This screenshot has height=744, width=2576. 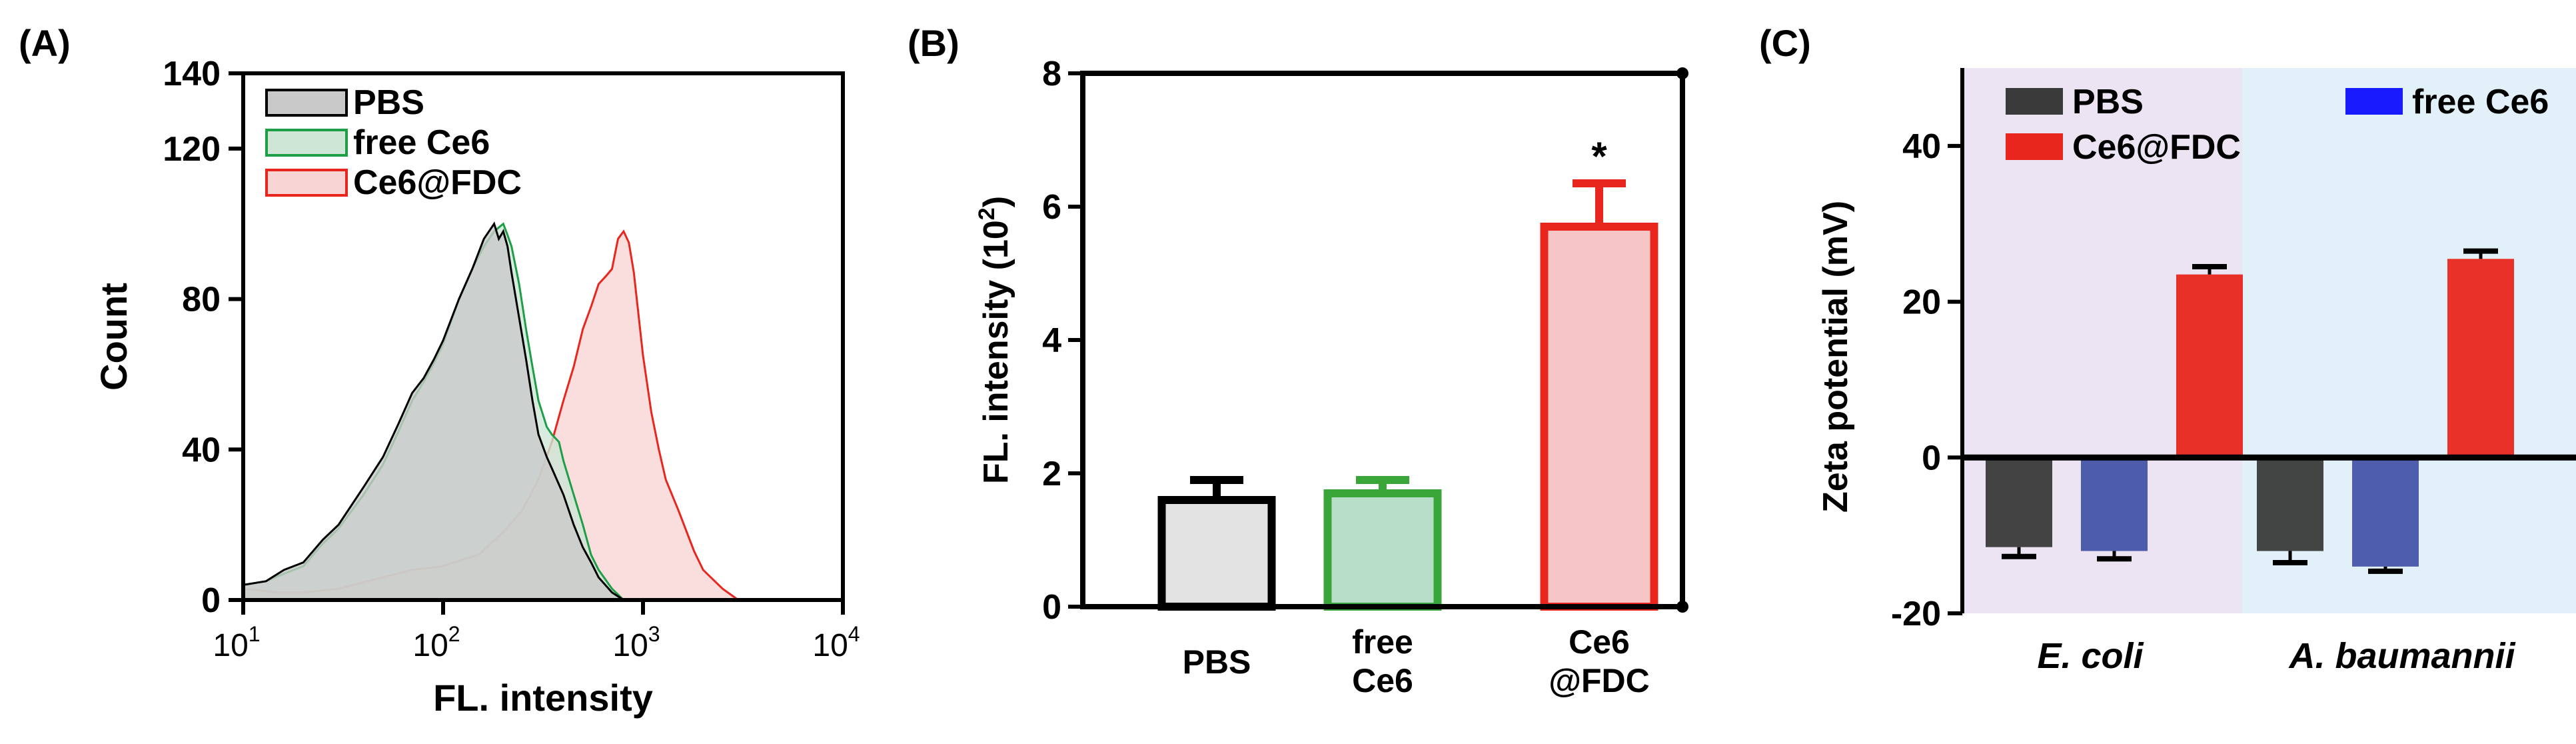 What do you see at coordinates (2278, 125) in the screenshot?
I see `legend: PBS free Ce6 Ce6@FDC` at bounding box center [2278, 125].